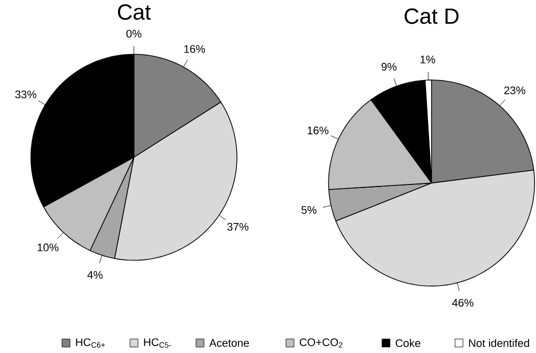 This screenshot has width=536, height=353. I want to click on data-label: 4%, so click(95, 275).